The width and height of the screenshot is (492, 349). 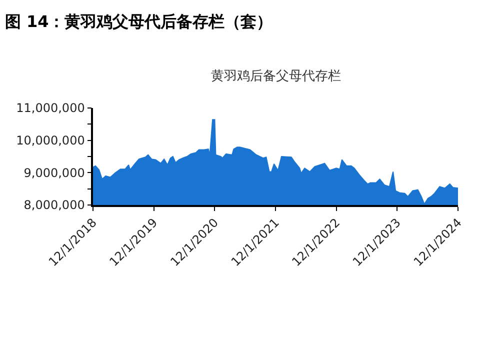 What do you see at coordinates (54, 173) in the screenshot?
I see `y-tick-label: 9,000,000` at bounding box center [54, 173].